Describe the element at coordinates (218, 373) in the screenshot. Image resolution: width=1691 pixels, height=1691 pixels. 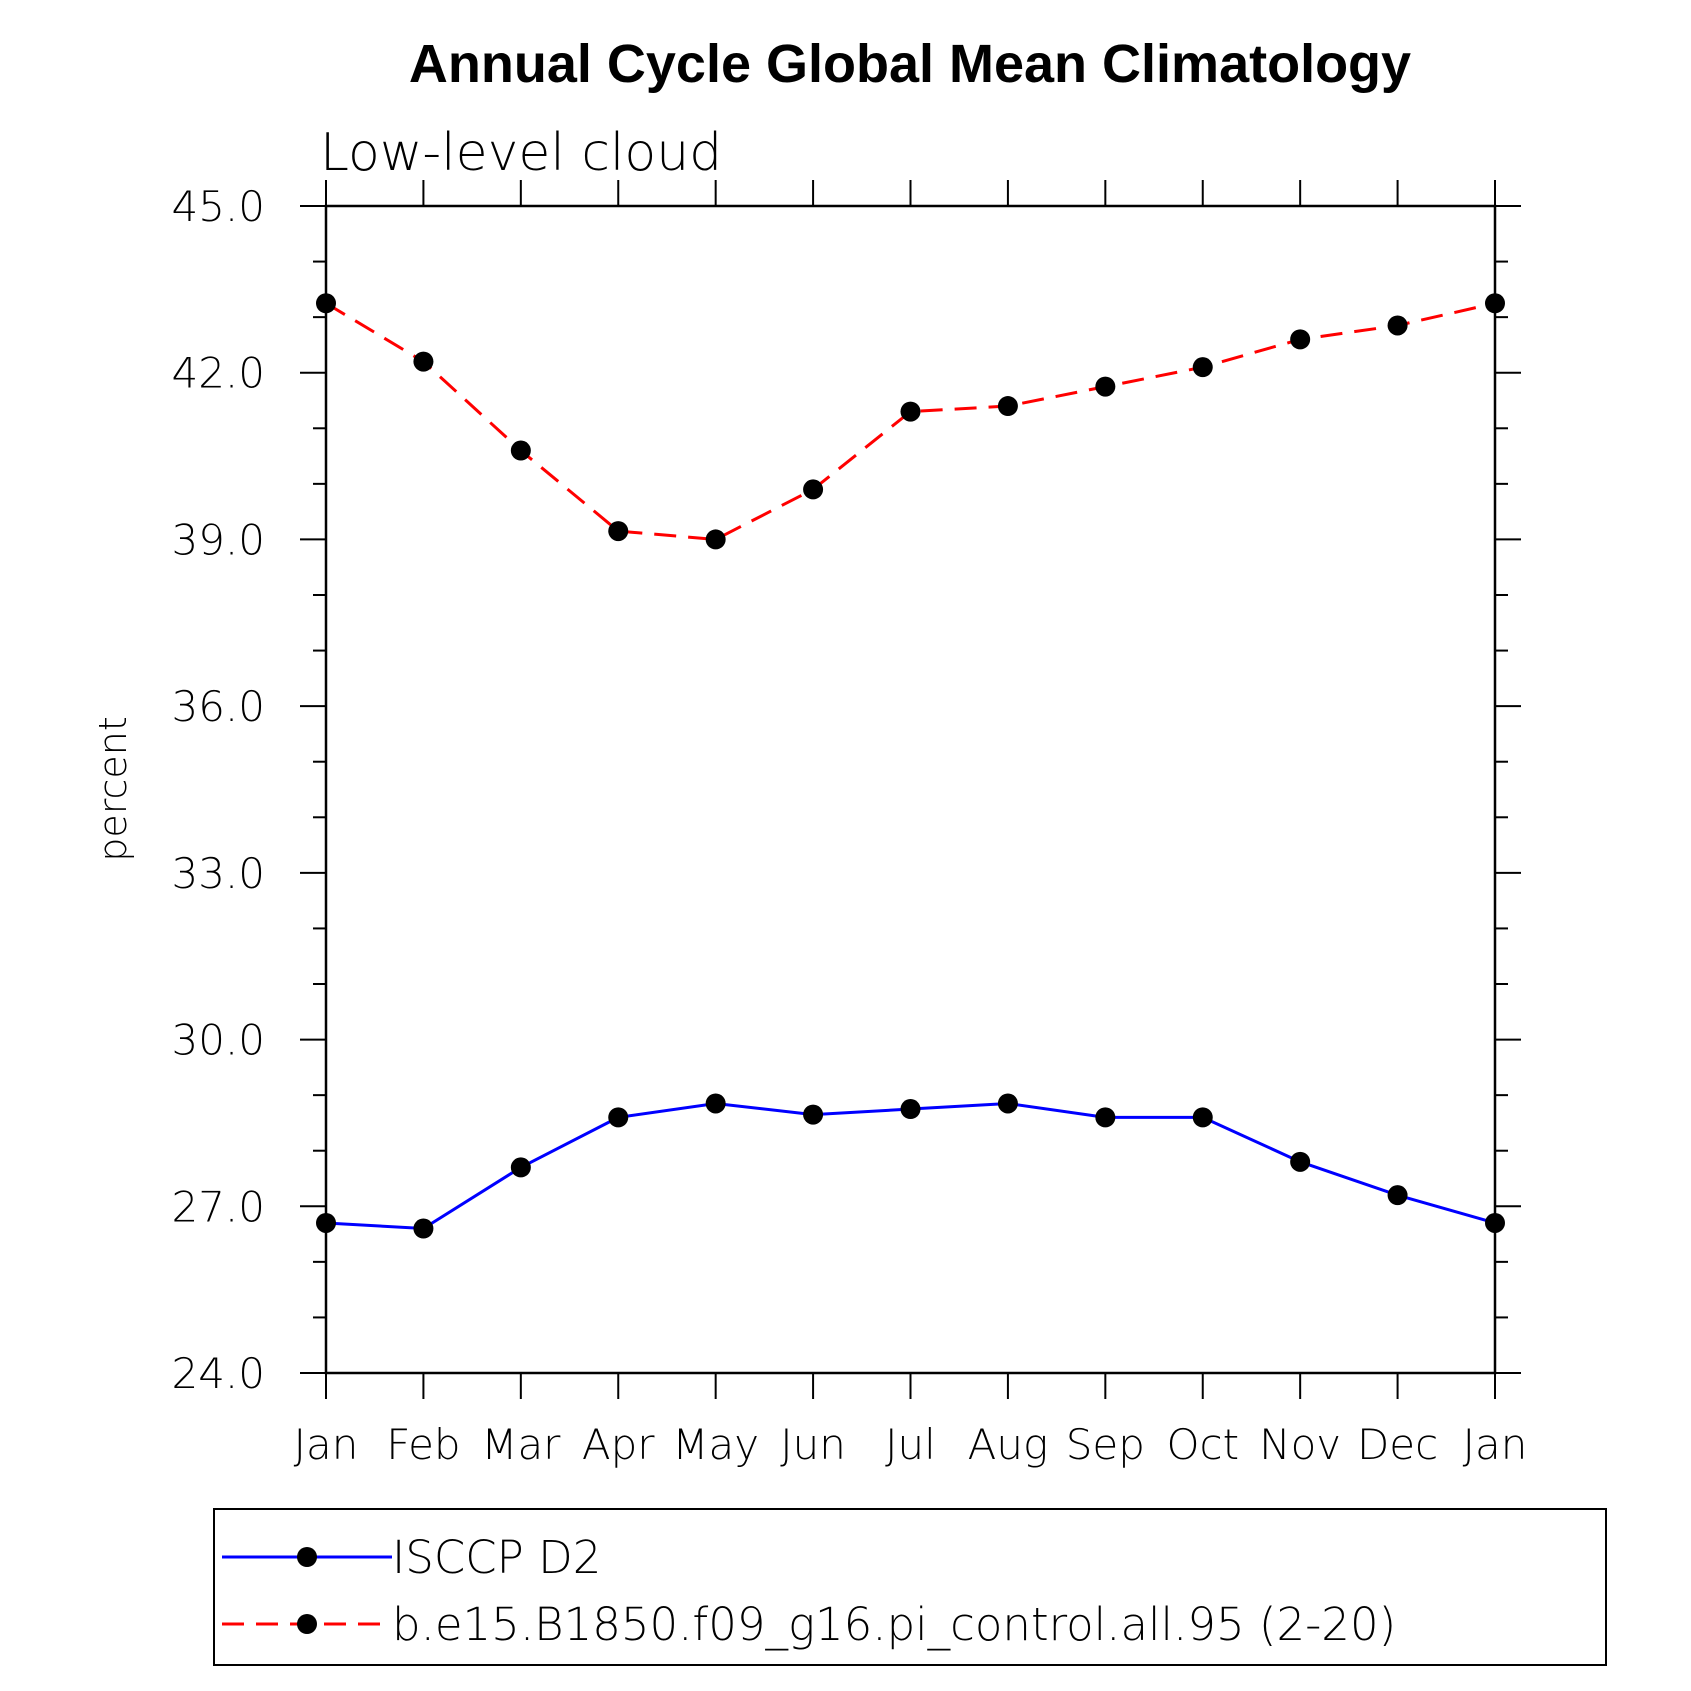
I see `y-tick-label: 42.0` at that location.